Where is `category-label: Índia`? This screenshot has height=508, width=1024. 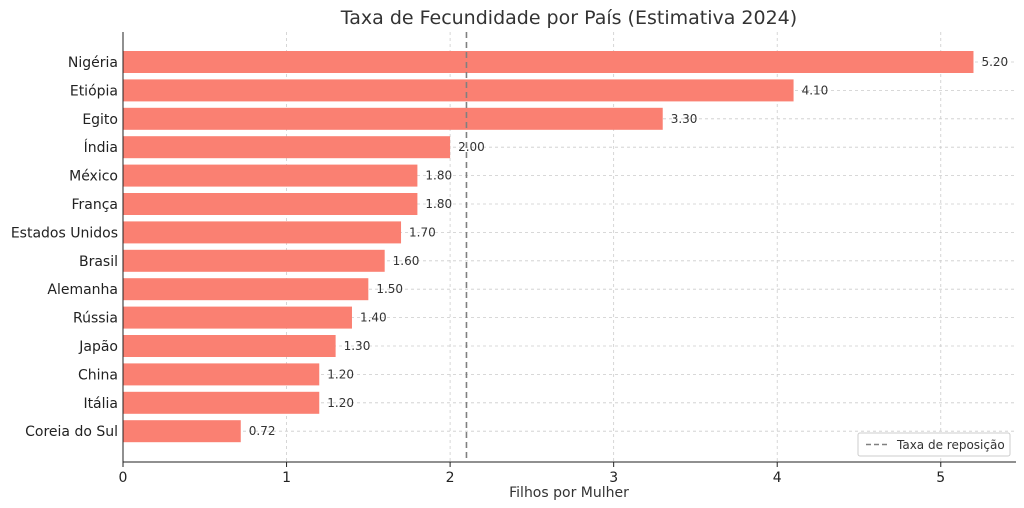 category-label: Índia is located at coordinates (101, 147).